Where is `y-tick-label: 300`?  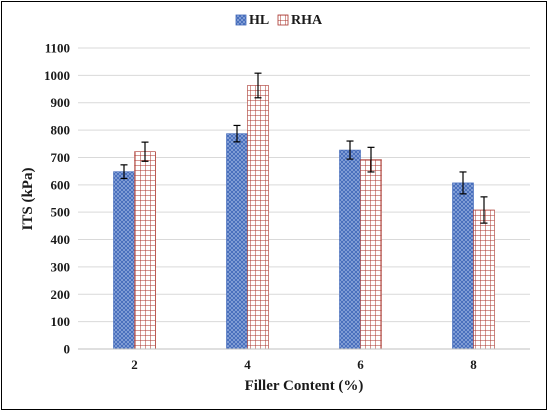
y-tick-label: 300 is located at coordinates (61, 266).